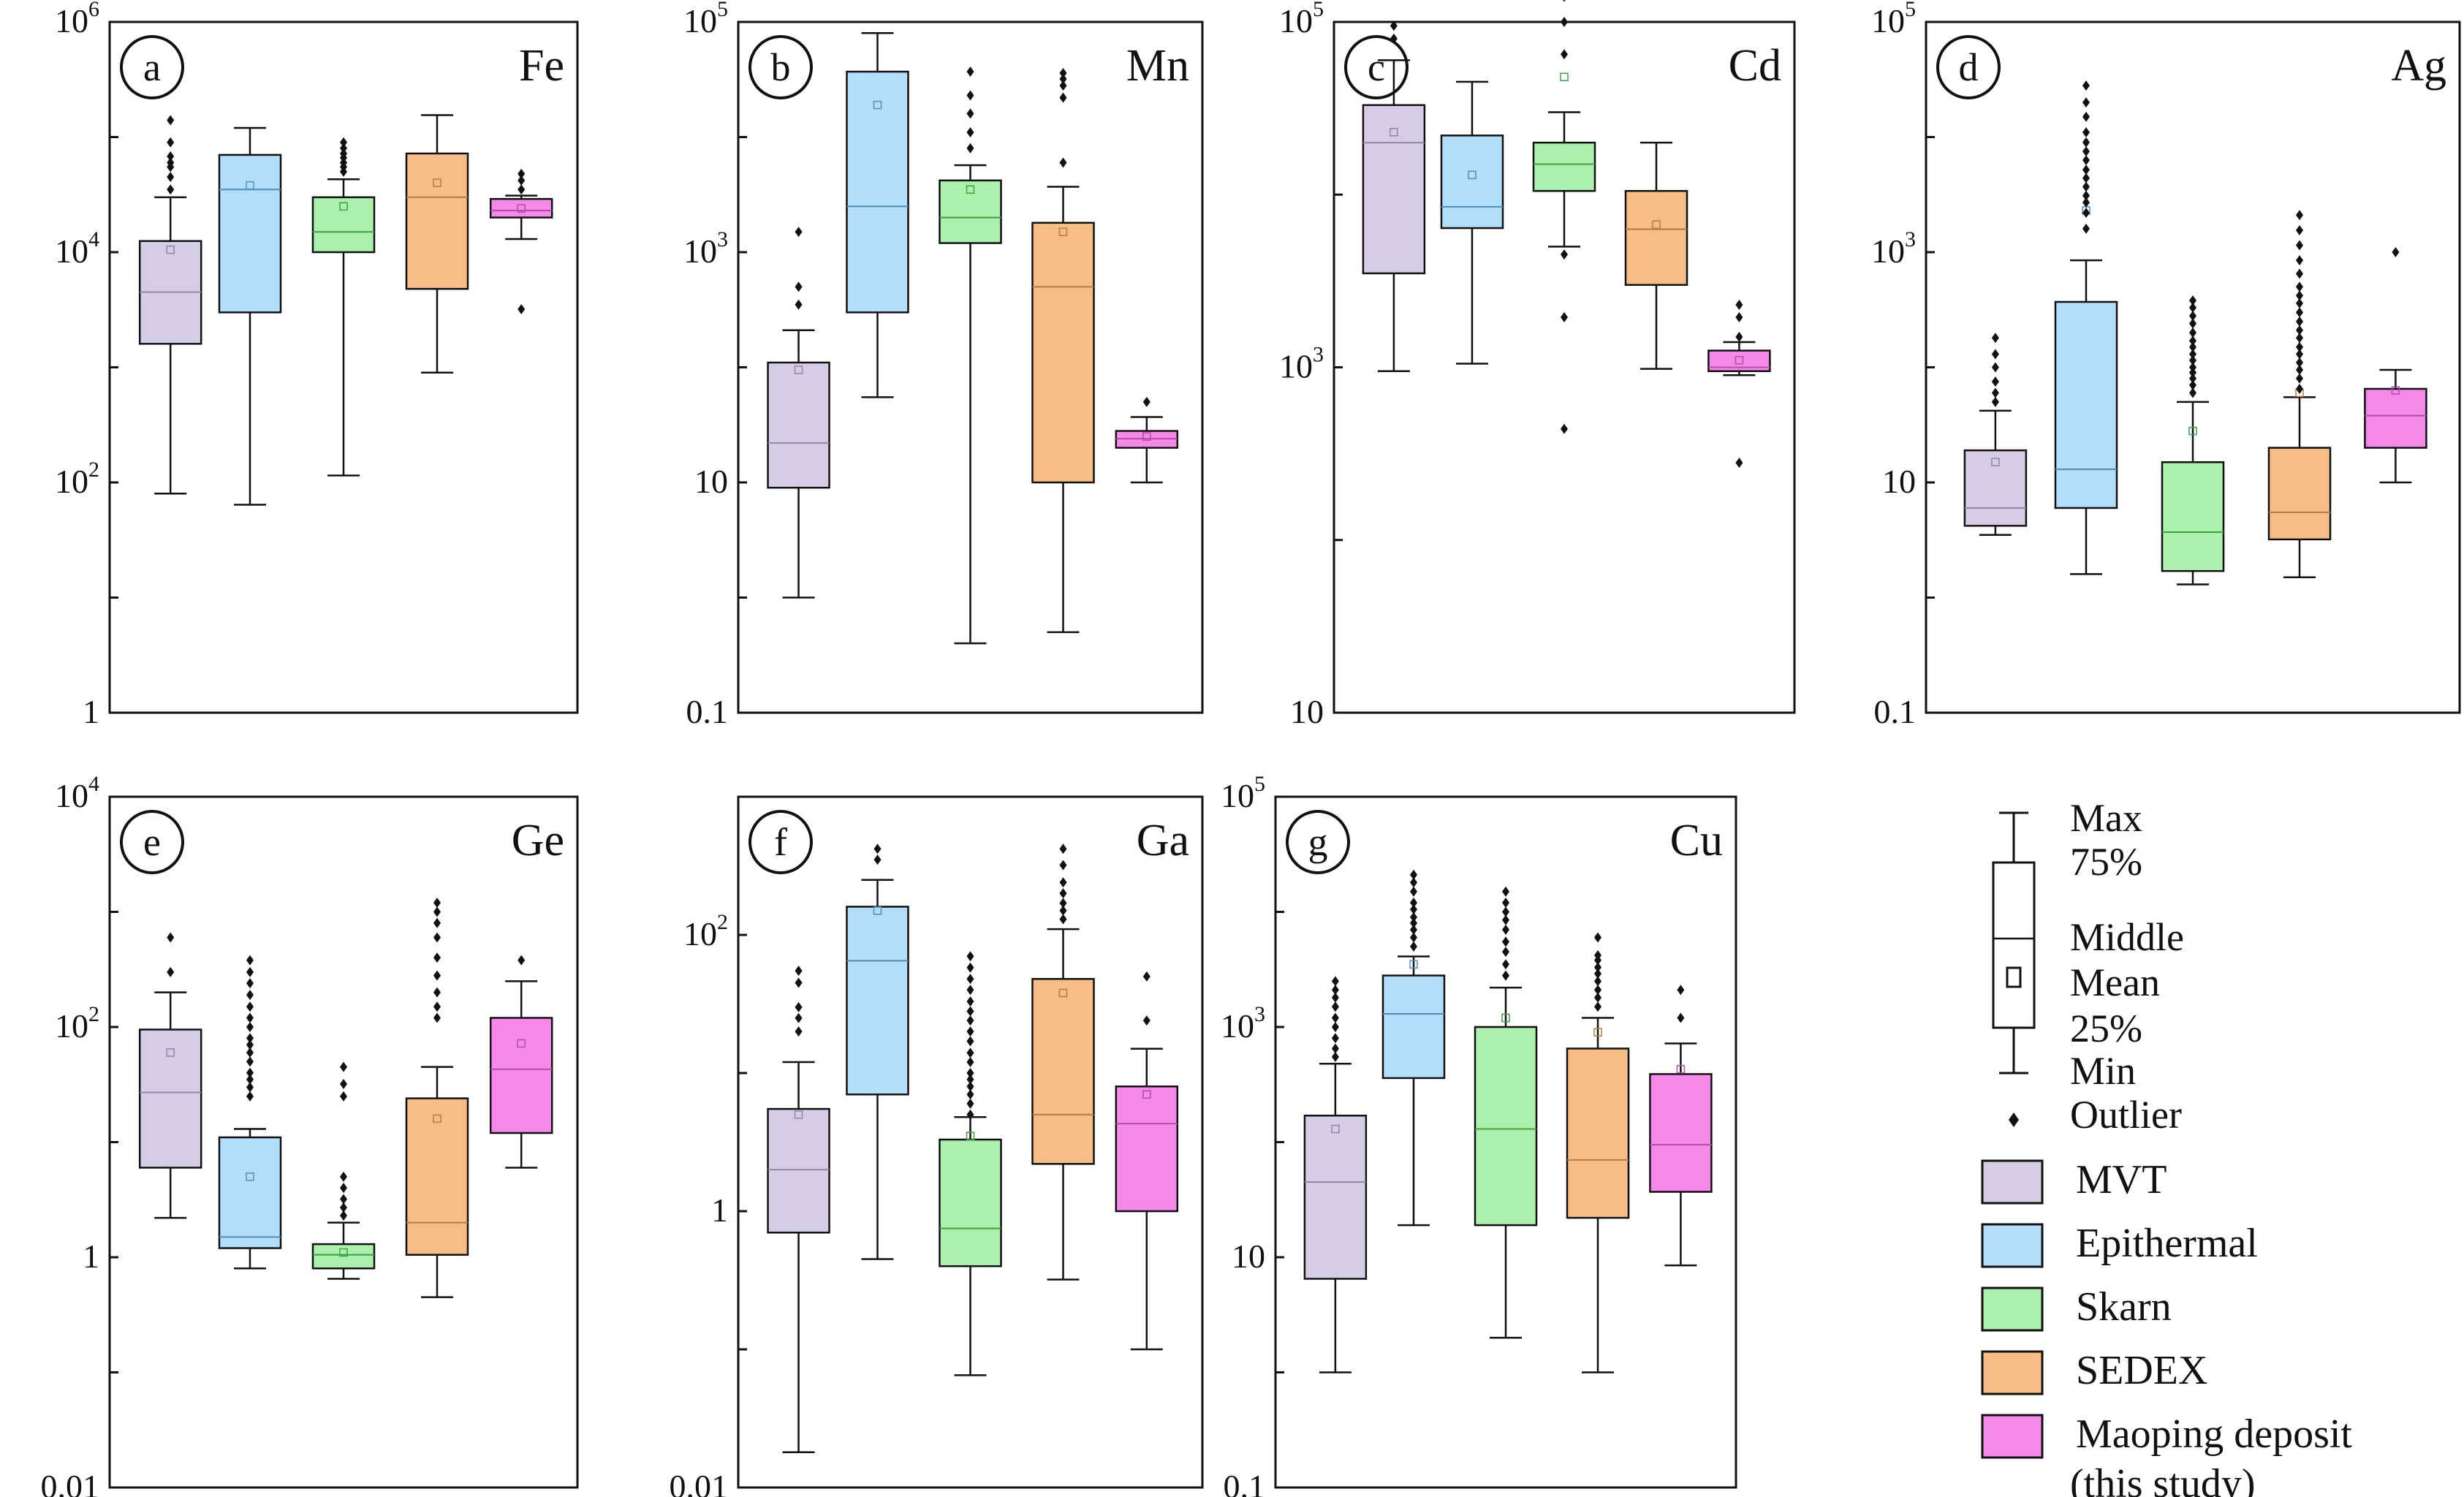 Image resolution: width=2464 pixels, height=1497 pixels. I want to click on y-tick-label: 10⁵, so click(1301, 19).